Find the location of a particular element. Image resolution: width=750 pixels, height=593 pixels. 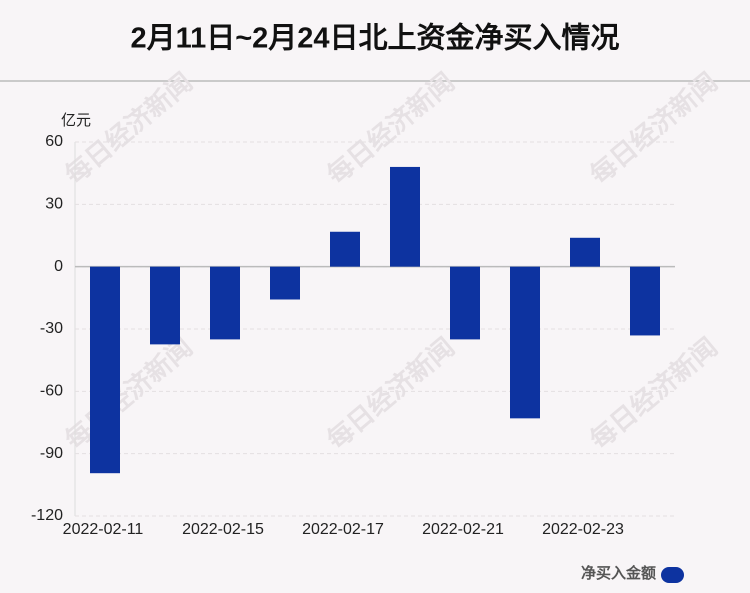

y-tick-label: 0 is located at coordinates (58, 266).